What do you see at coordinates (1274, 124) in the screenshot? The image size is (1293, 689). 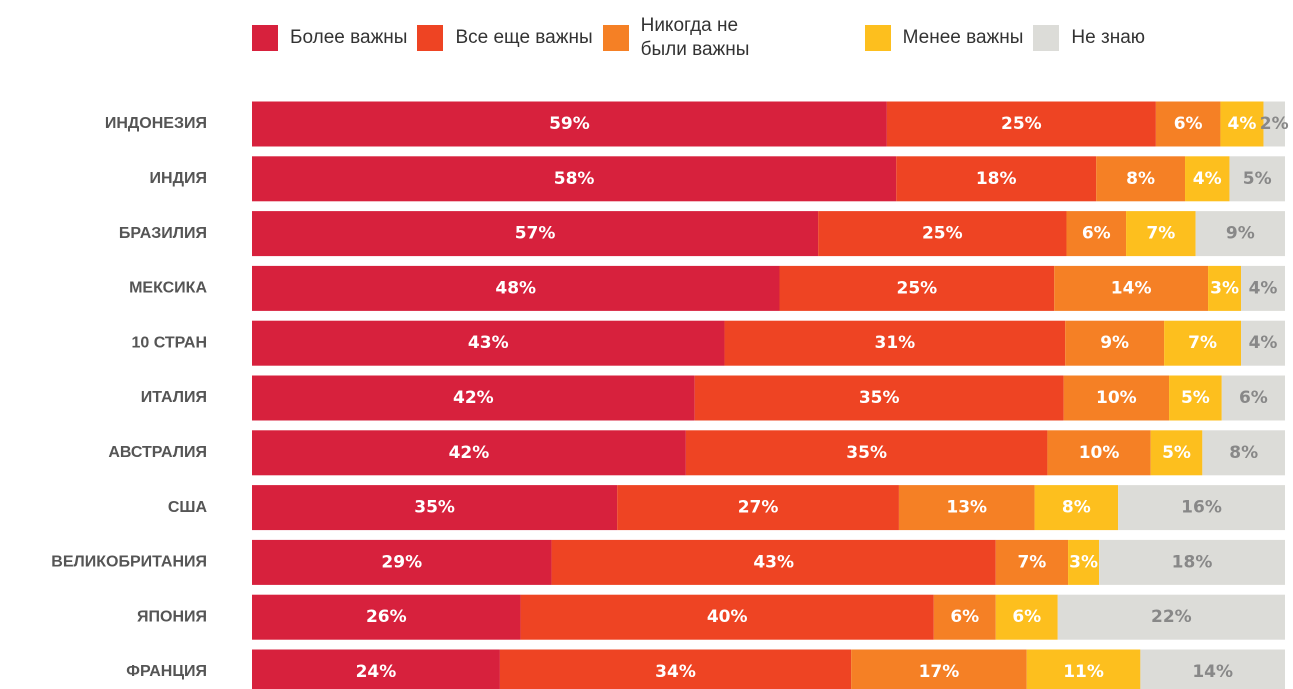 I see `value-label: 2%` at bounding box center [1274, 124].